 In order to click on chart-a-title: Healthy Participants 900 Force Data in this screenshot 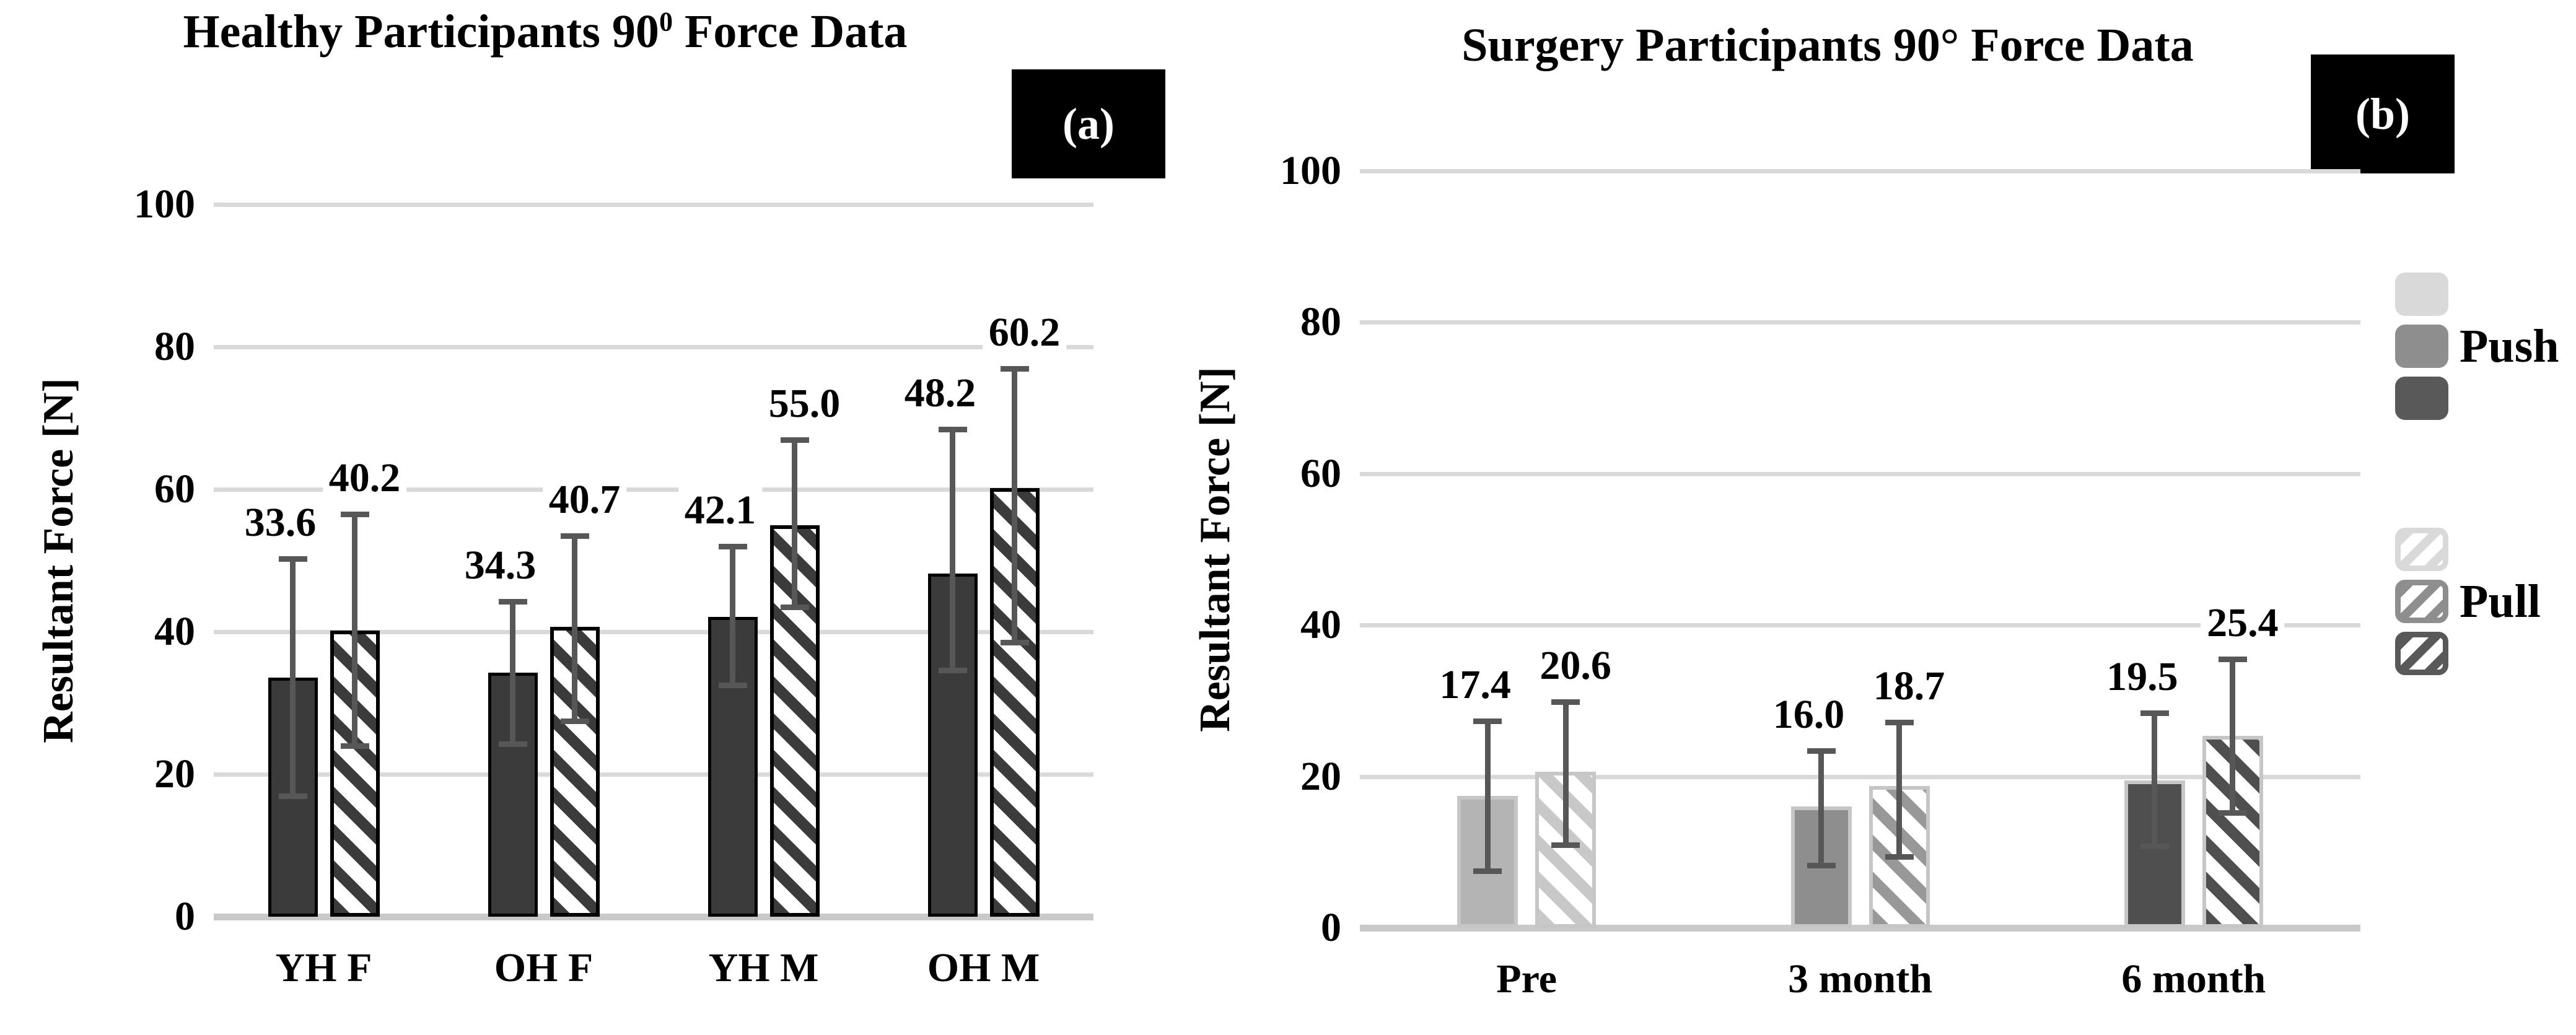, I will do `click(545, 32)`.